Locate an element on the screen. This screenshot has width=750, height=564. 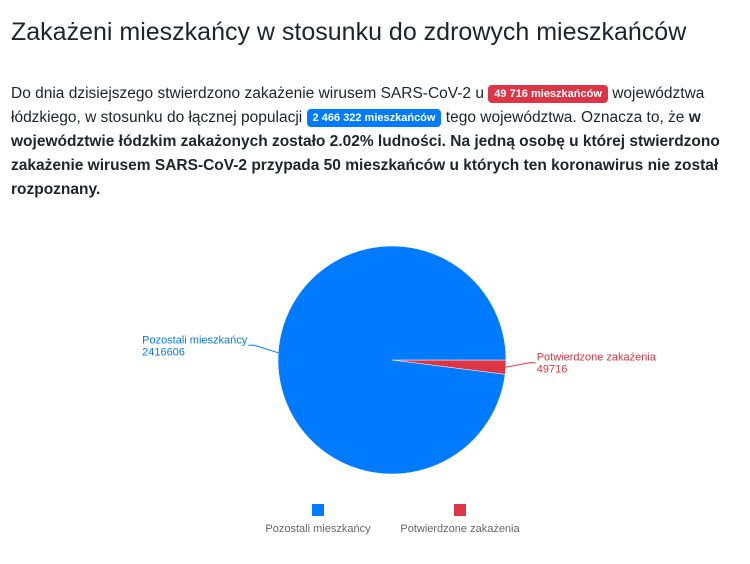
summary-text-3: tego województwa. Oznacza to, że is located at coordinates (565, 117).